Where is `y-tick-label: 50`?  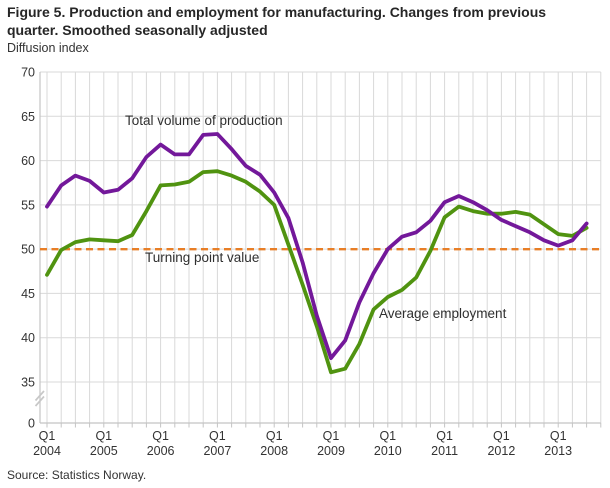
y-tick-label: 50 is located at coordinates (28, 250).